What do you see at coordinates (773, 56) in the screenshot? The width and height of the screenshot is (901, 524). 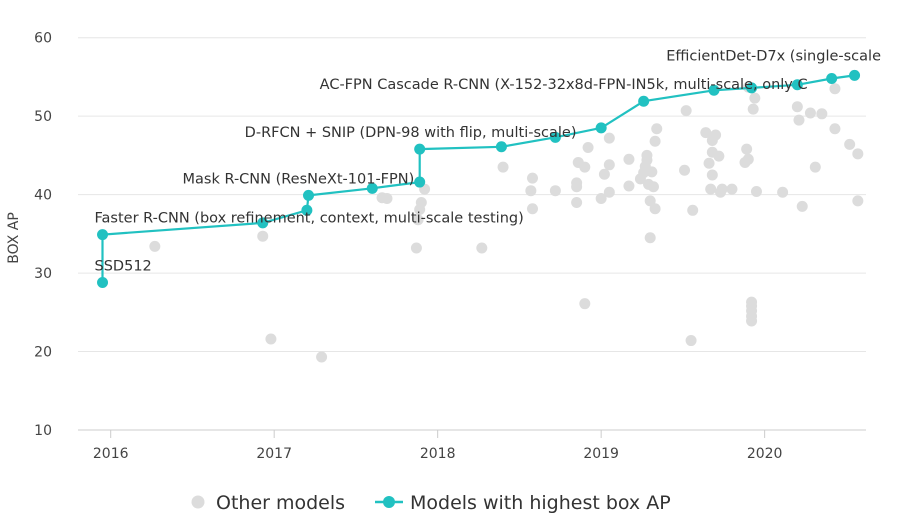 I see `annotation-5: EfficientDet-D7x (single-scale` at bounding box center [773, 56].